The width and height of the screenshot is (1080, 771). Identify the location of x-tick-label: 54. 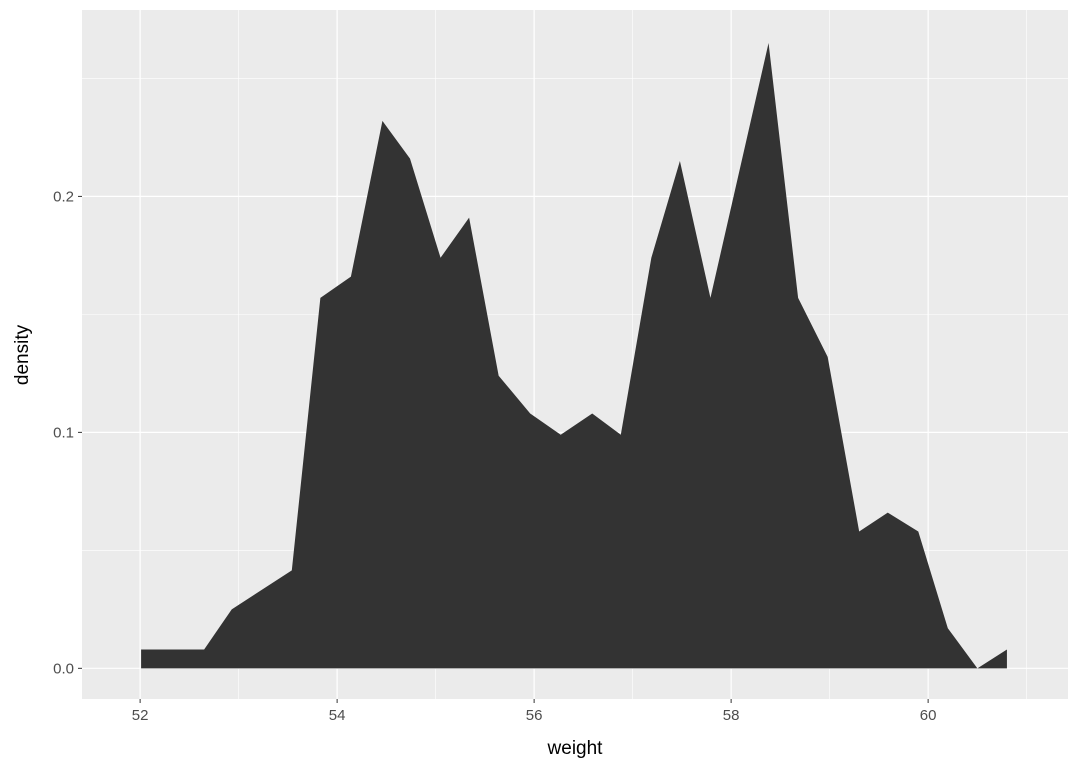
(337, 715).